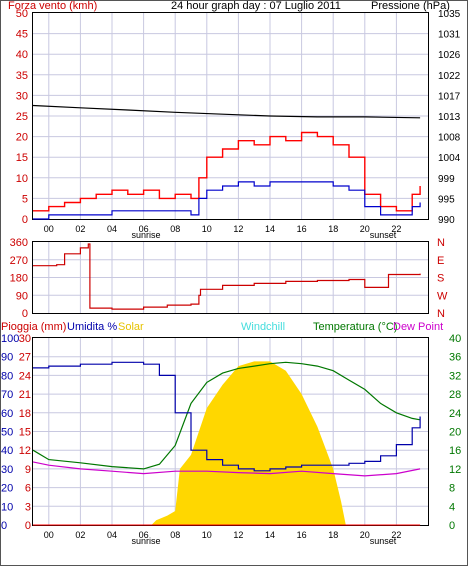 The width and height of the screenshot is (468, 566). I want to click on rain-axis-tick: 3, so click(28, 507).